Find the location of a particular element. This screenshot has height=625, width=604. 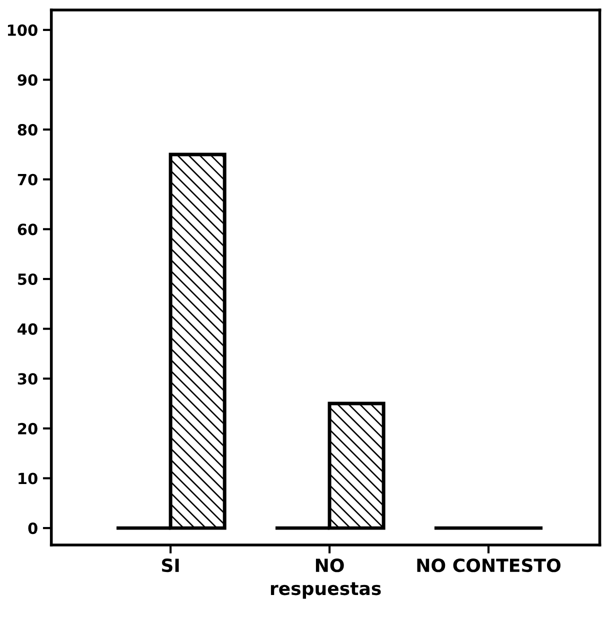

y-tick-label: 70 is located at coordinates (28, 180).